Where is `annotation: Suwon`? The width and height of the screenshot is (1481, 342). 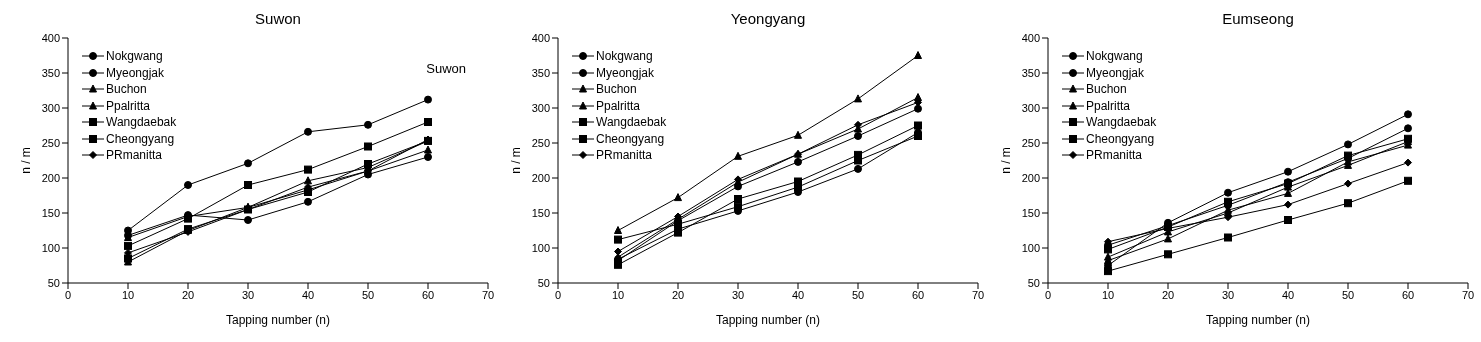 annotation: Suwon is located at coordinates (446, 68).